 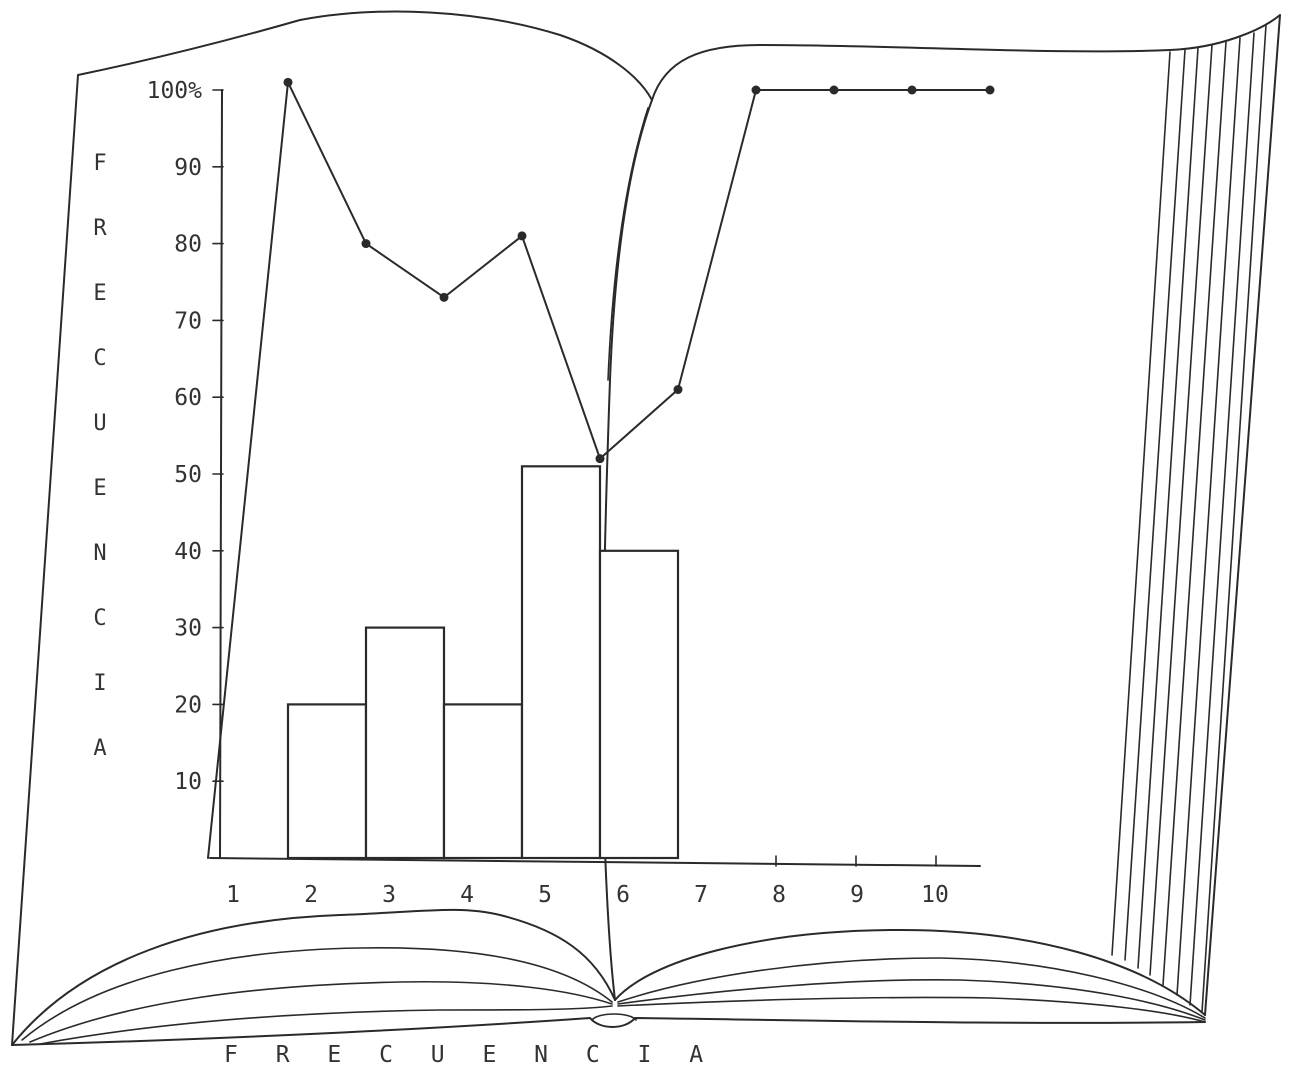 I want to click on x-axis-title: F R E C U E N C I A, so click(x=469, y=1055).